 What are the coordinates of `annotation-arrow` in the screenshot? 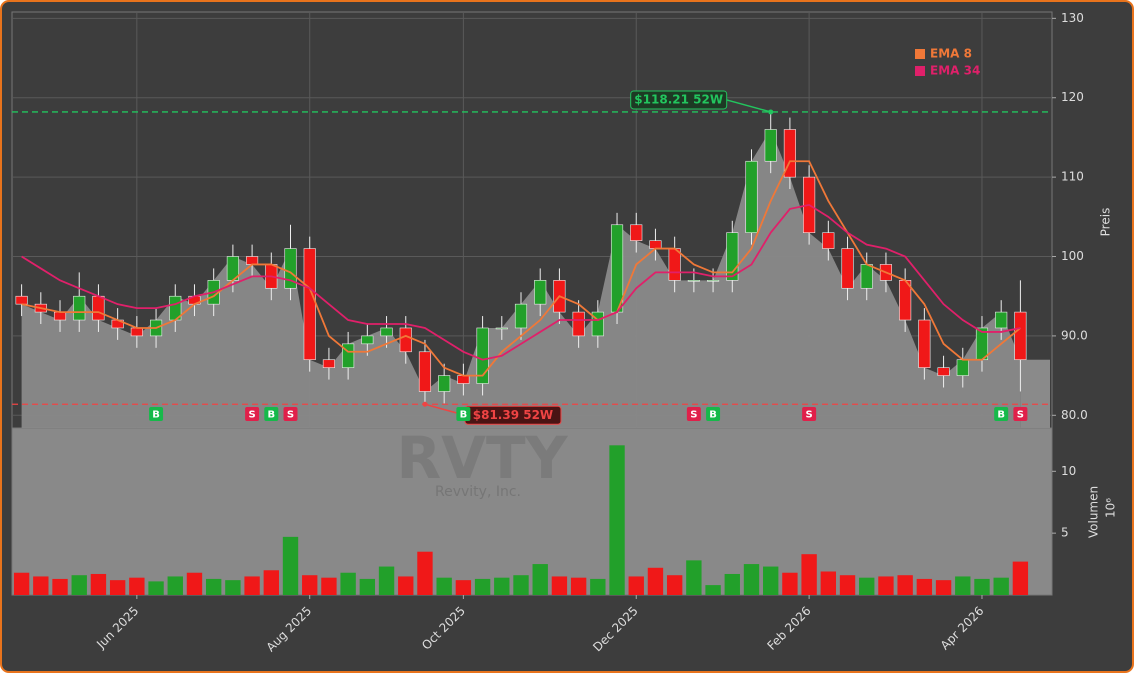 It's located at (748, 106).